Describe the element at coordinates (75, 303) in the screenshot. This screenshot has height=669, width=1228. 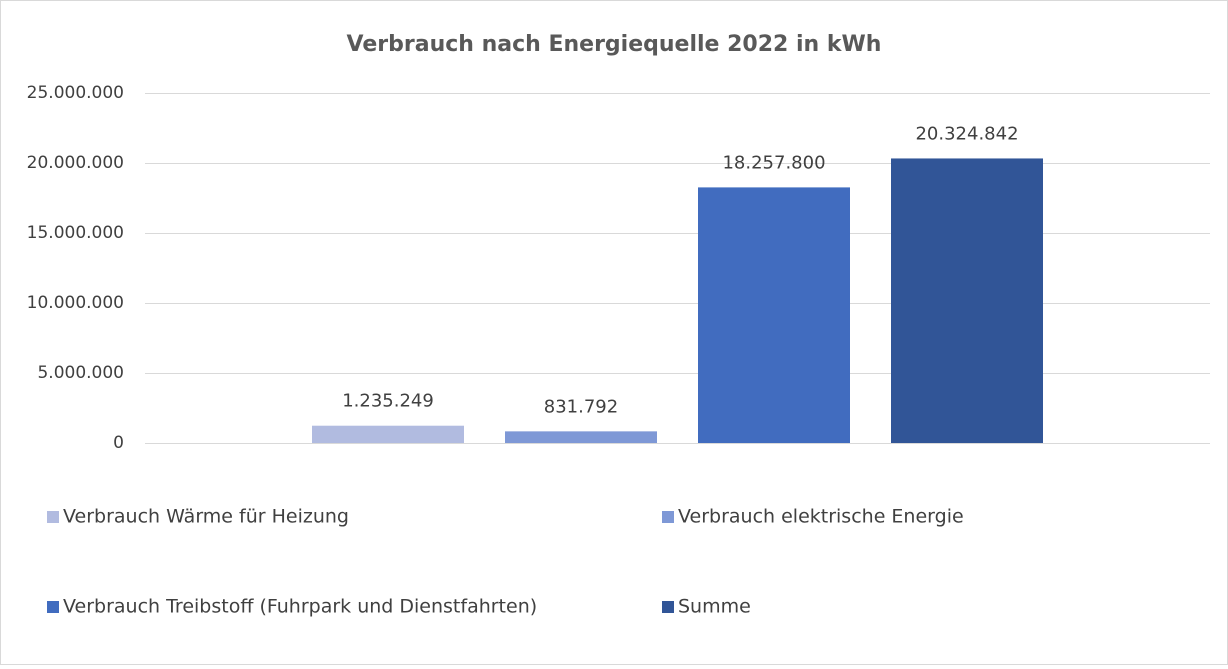
I see `y-tick-label: 10.000.000` at that location.